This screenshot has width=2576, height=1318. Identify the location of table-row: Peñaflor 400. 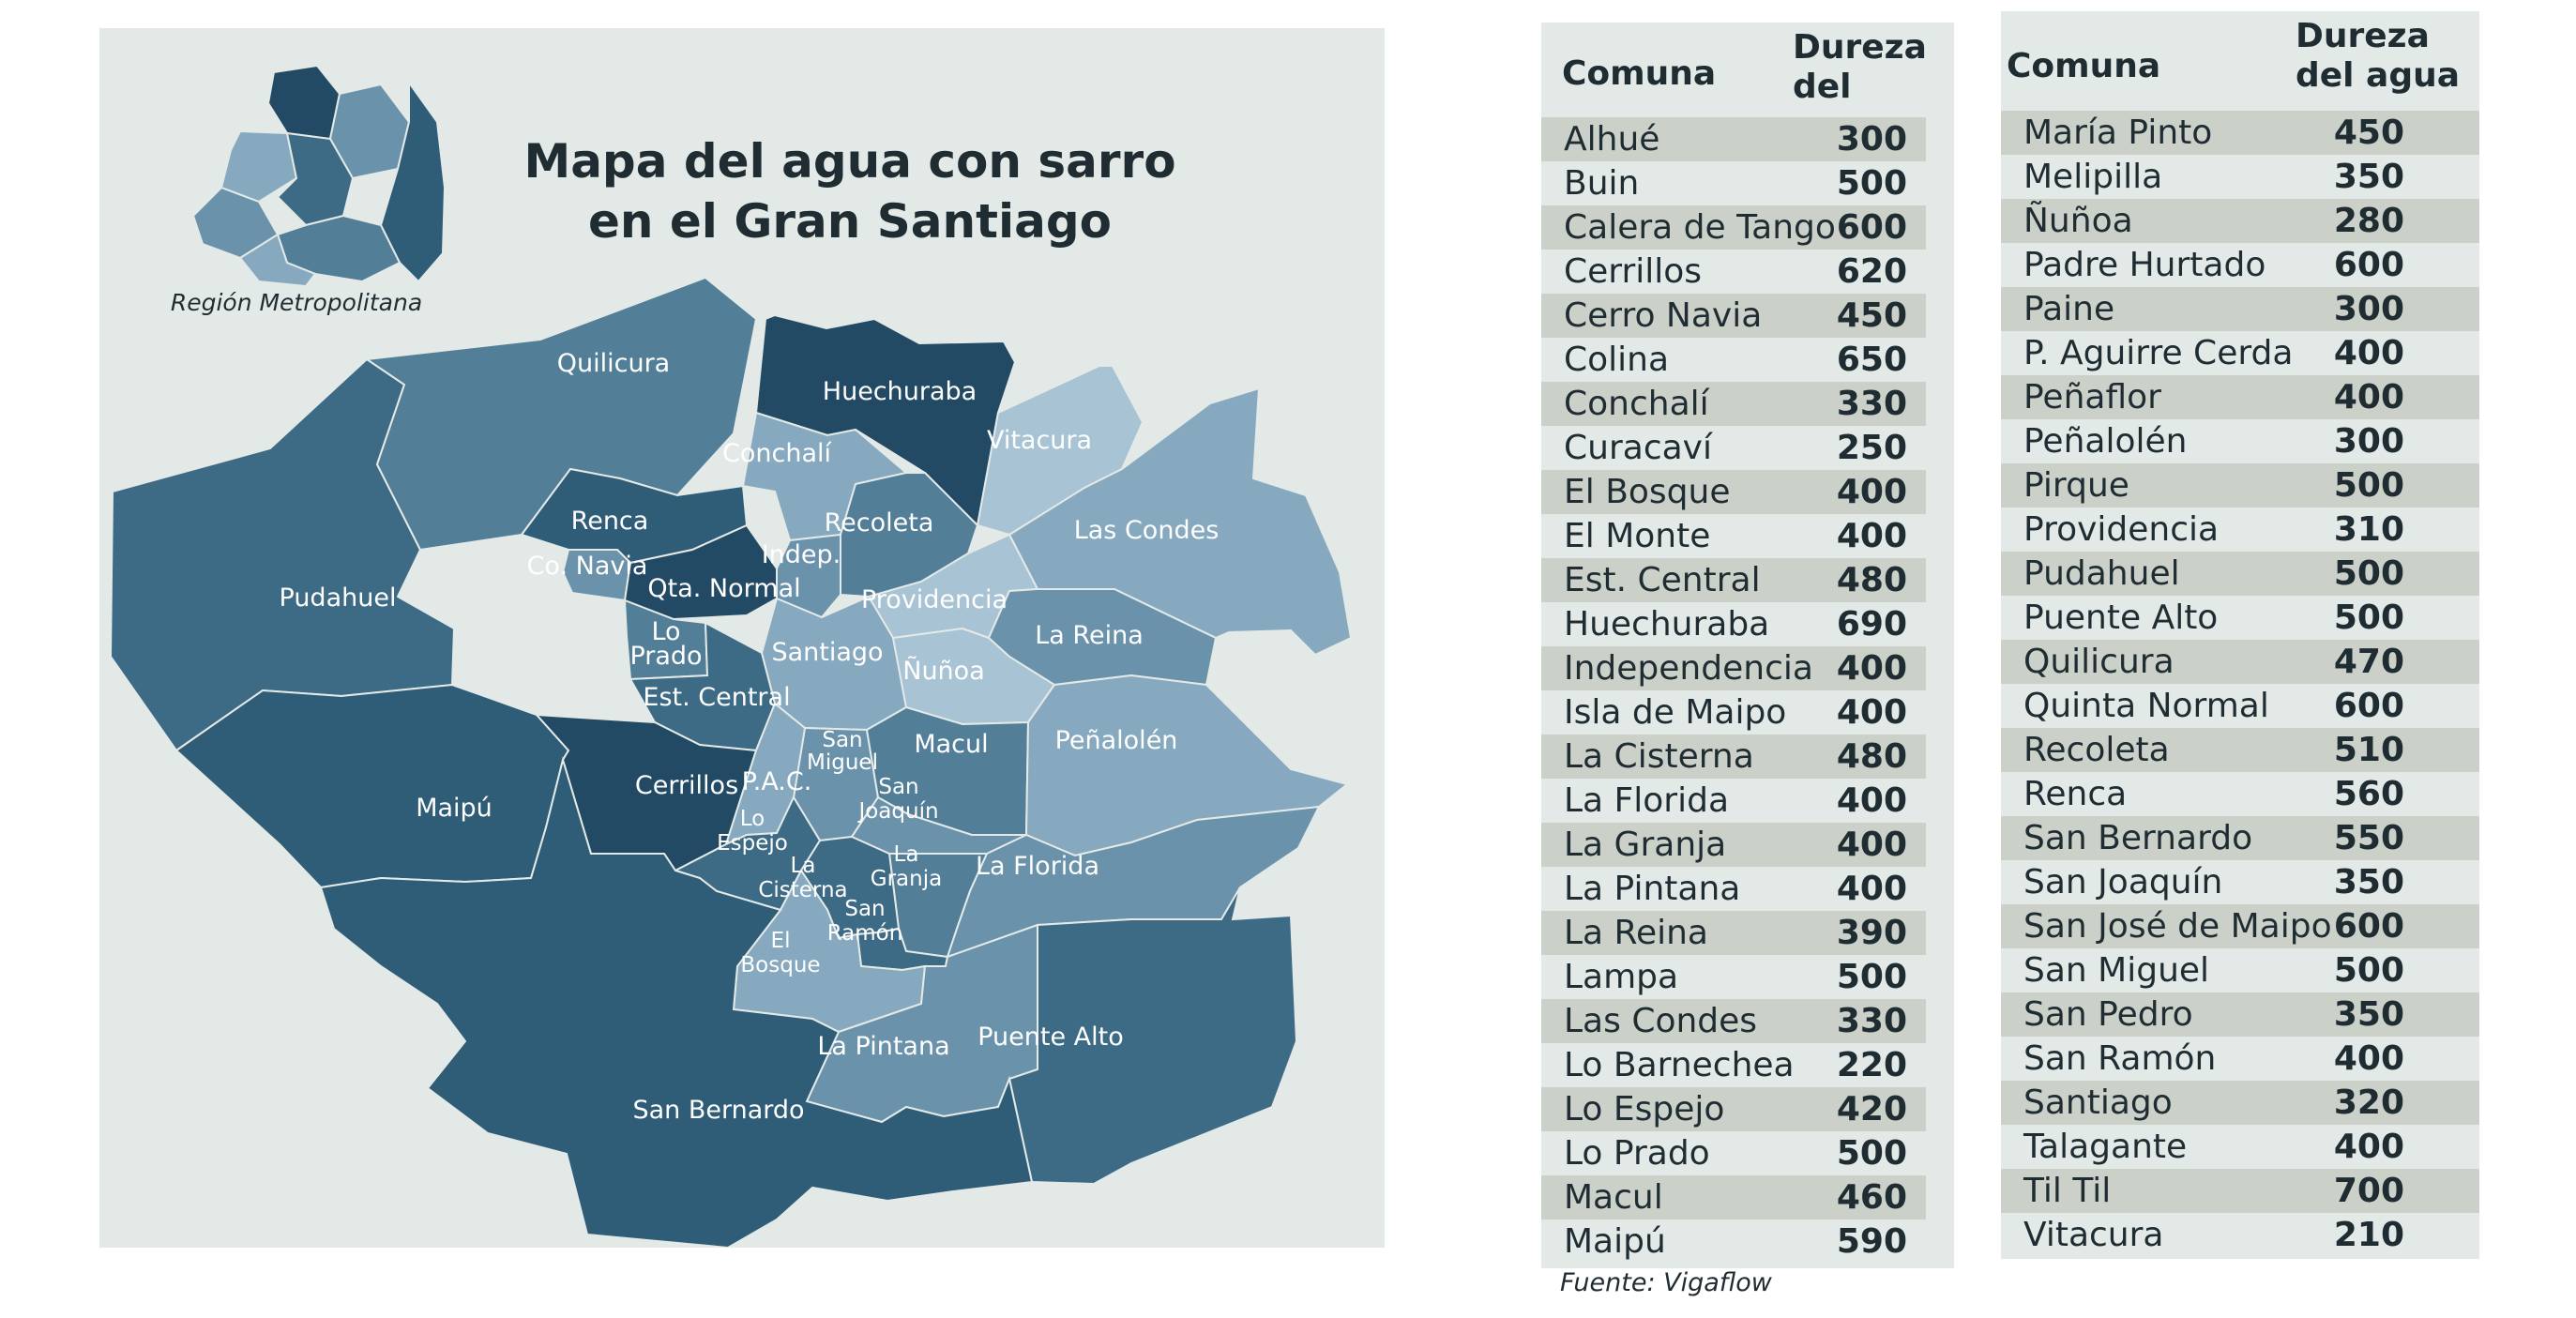
(2240, 397).